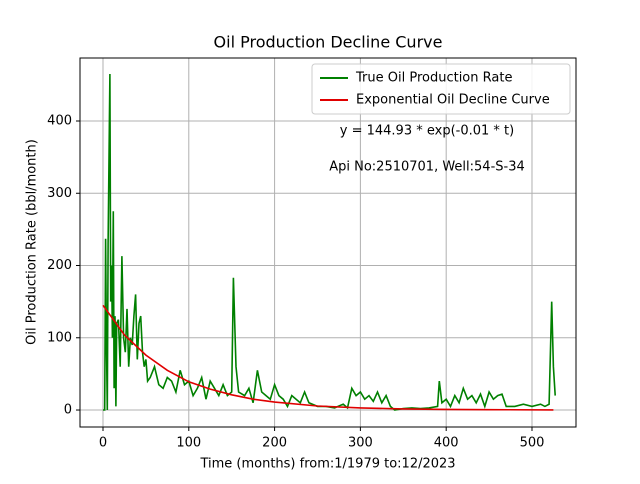 The image size is (640, 484). Describe the element at coordinates (453, 100) in the screenshot. I see `legend-label: Exponential Oil Decline Curve` at that location.